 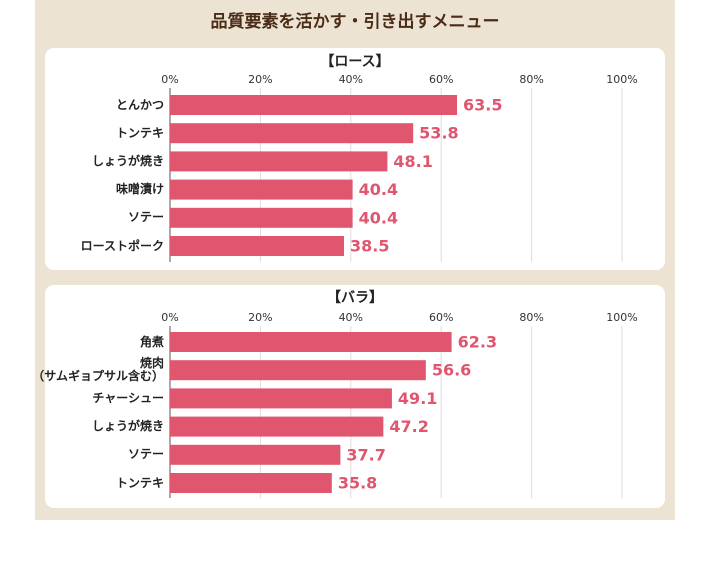 What do you see at coordinates (482, 105) in the screenshot?
I see `value-label: 63.5` at bounding box center [482, 105].